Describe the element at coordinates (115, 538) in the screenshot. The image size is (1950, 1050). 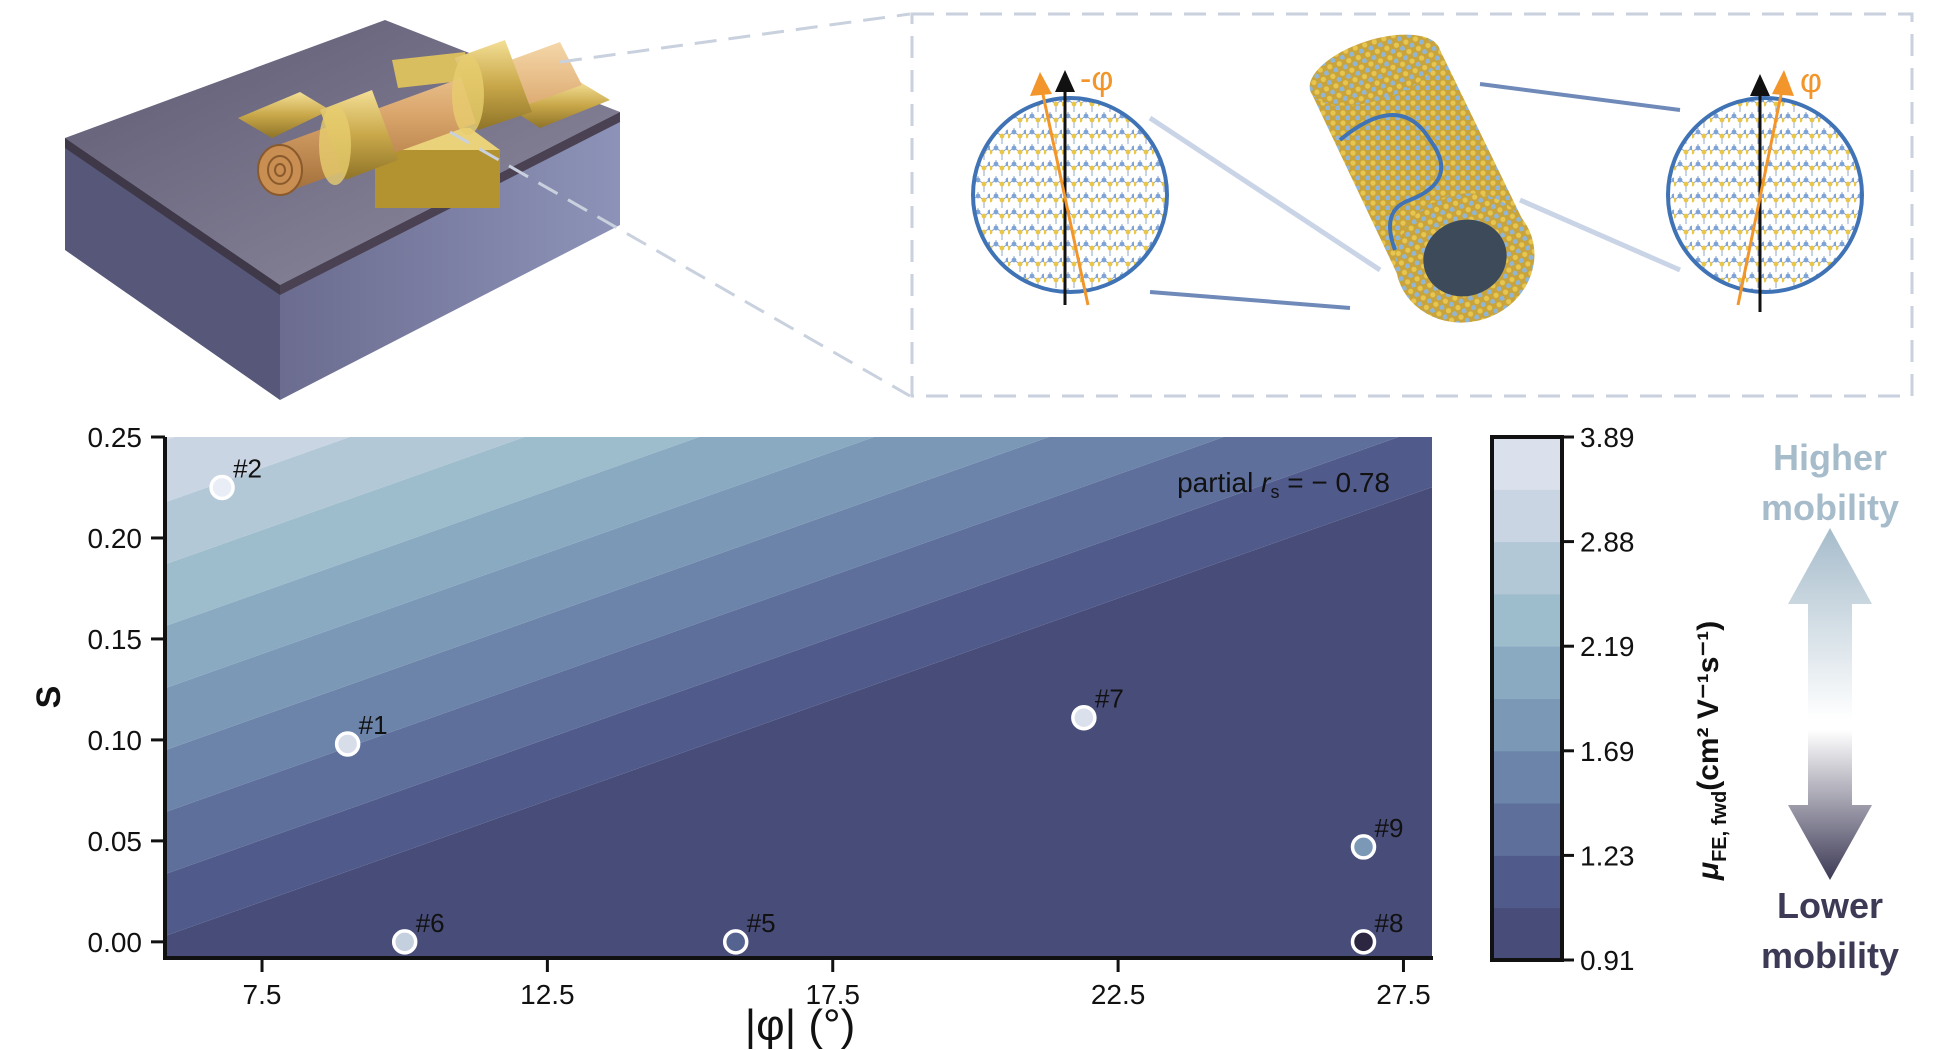
I see `y-tick-label: 0.20` at that location.